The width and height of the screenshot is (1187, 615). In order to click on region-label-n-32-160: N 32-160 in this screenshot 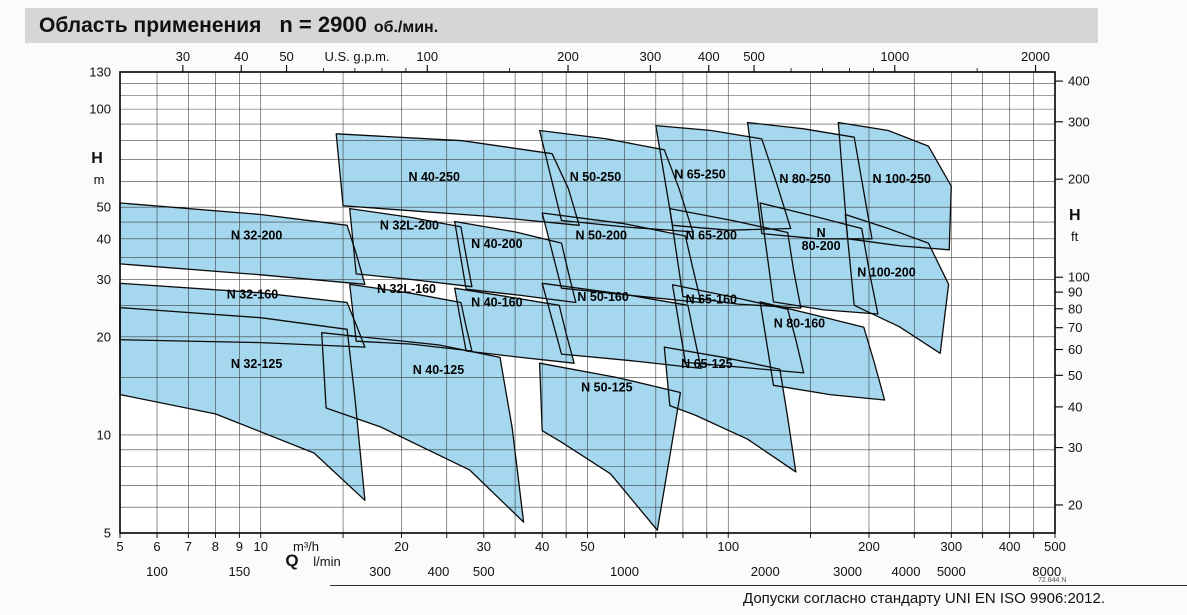, I will do `click(252, 294)`.